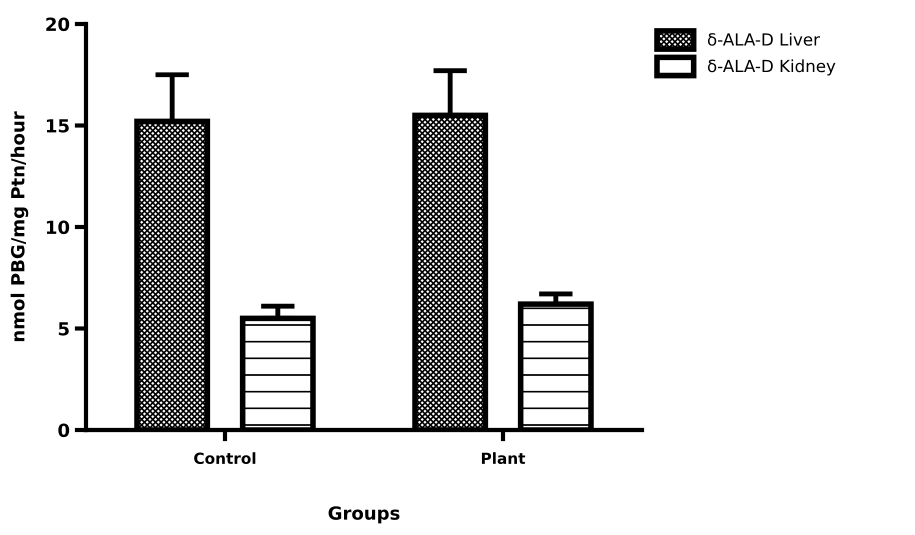 This screenshot has height=535, width=915. What do you see at coordinates (364, 515) in the screenshot?
I see `x-axis-title: Groups` at bounding box center [364, 515].